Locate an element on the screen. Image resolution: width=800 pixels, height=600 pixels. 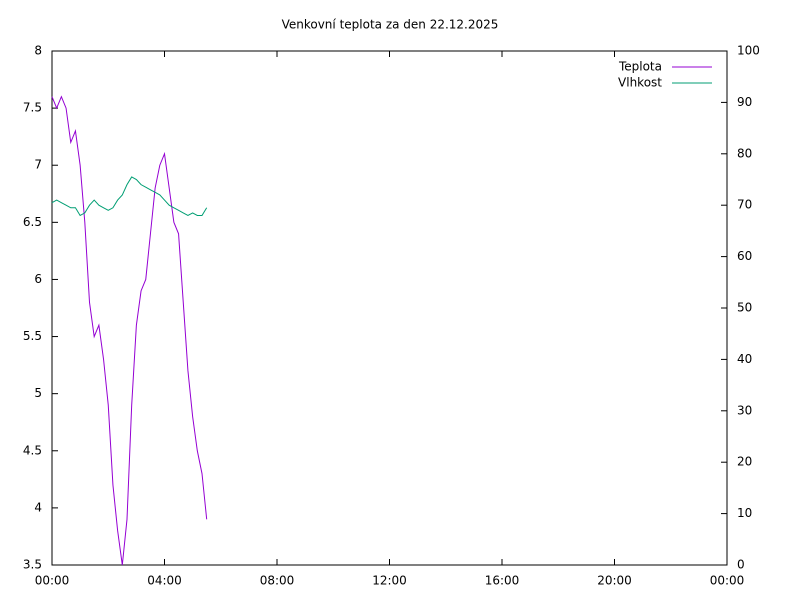
y2-tick-label: 50 is located at coordinates (744, 308).